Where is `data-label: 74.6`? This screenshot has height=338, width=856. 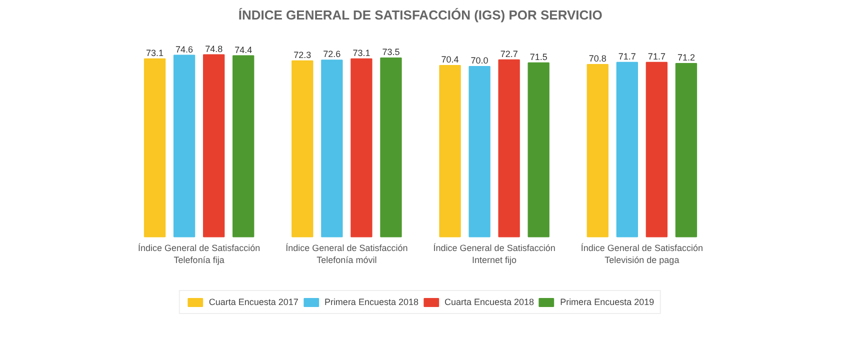 data-label: 74.6 is located at coordinates (185, 49).